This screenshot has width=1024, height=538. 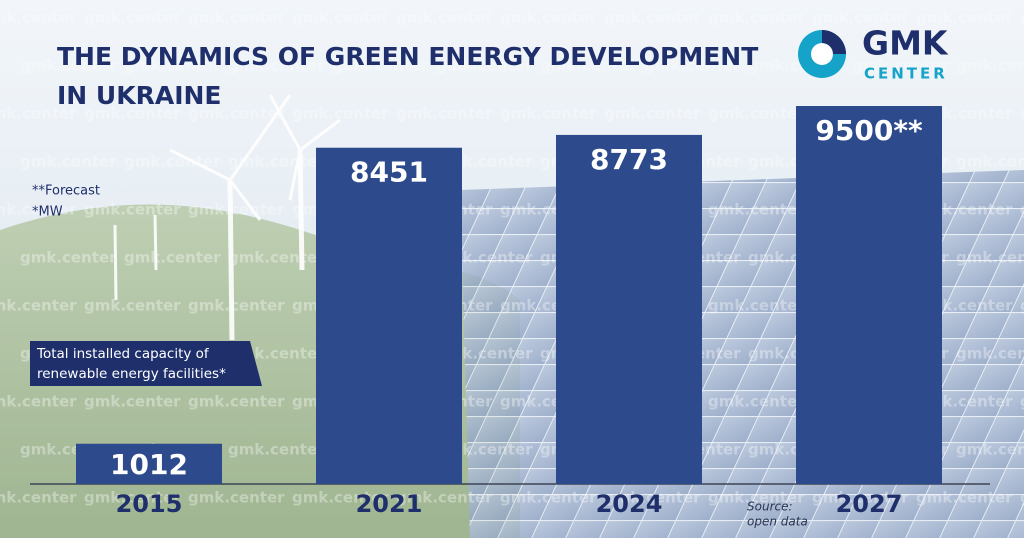 What do you see at coordinates (139, 95) in the screenshot?
I see `title-line: IN UKRAINE` at bounding box center [139, 95].